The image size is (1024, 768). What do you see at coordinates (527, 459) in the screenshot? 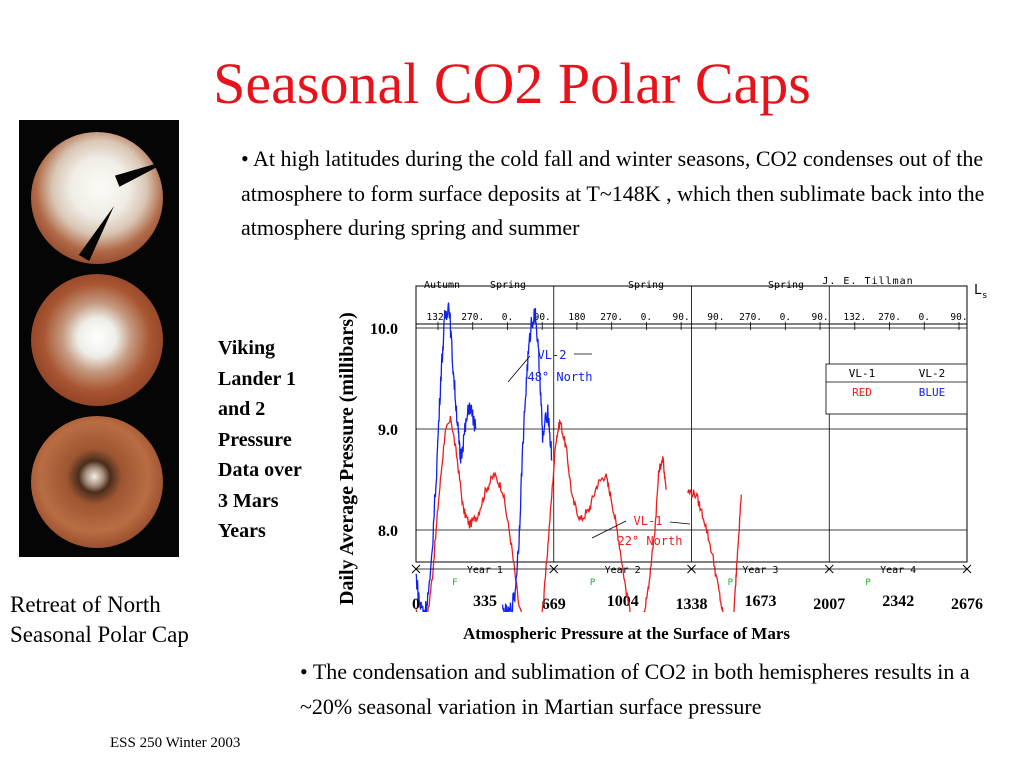
I see `series-line-vl-2b` at bounding box center [527, 459].